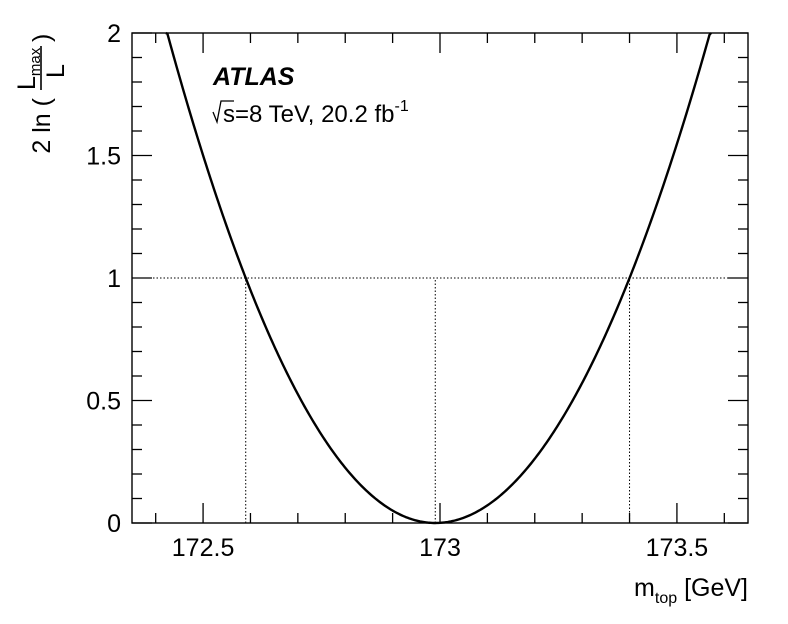 This screenshot has height=624, width=788. I want to click on y-axis-title-numerator: L, so click(27, 83).